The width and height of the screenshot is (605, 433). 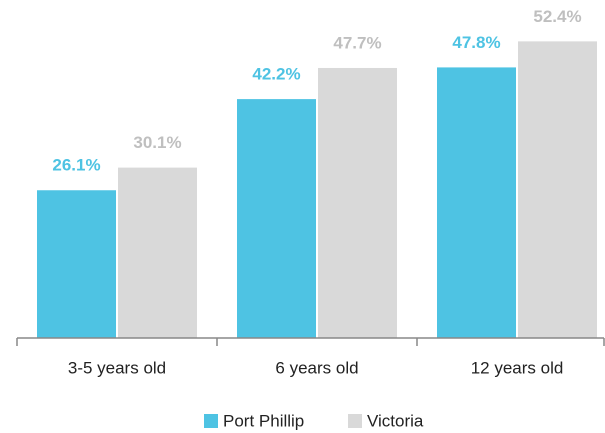 I want to click on x-tick-label: 12 years old, so click(x=517, y=367).